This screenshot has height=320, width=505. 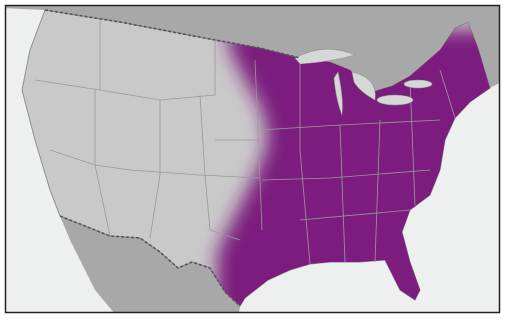 What do you see at coordinates (363, 82) in the screenshot?
I see `great-lakes` at bounding box center [363, 82].